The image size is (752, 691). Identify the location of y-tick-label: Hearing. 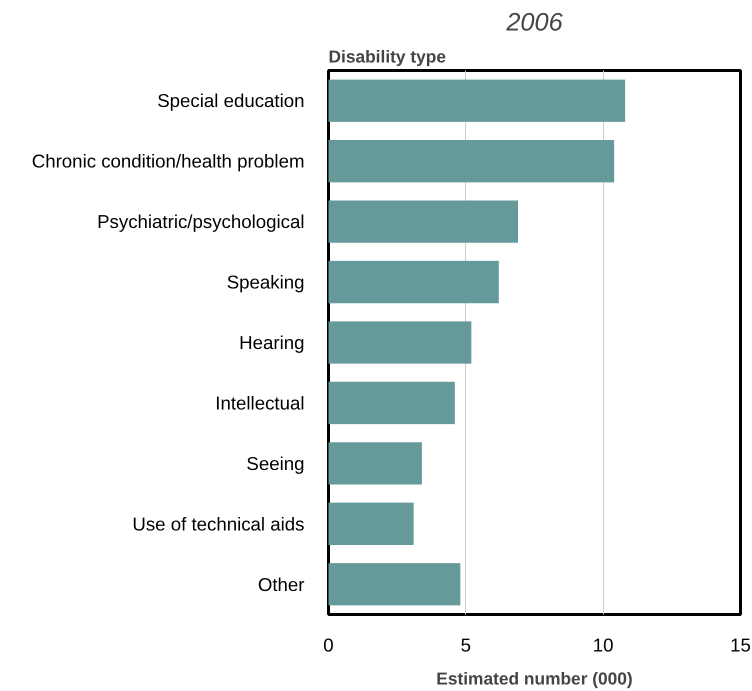
(272, 342).